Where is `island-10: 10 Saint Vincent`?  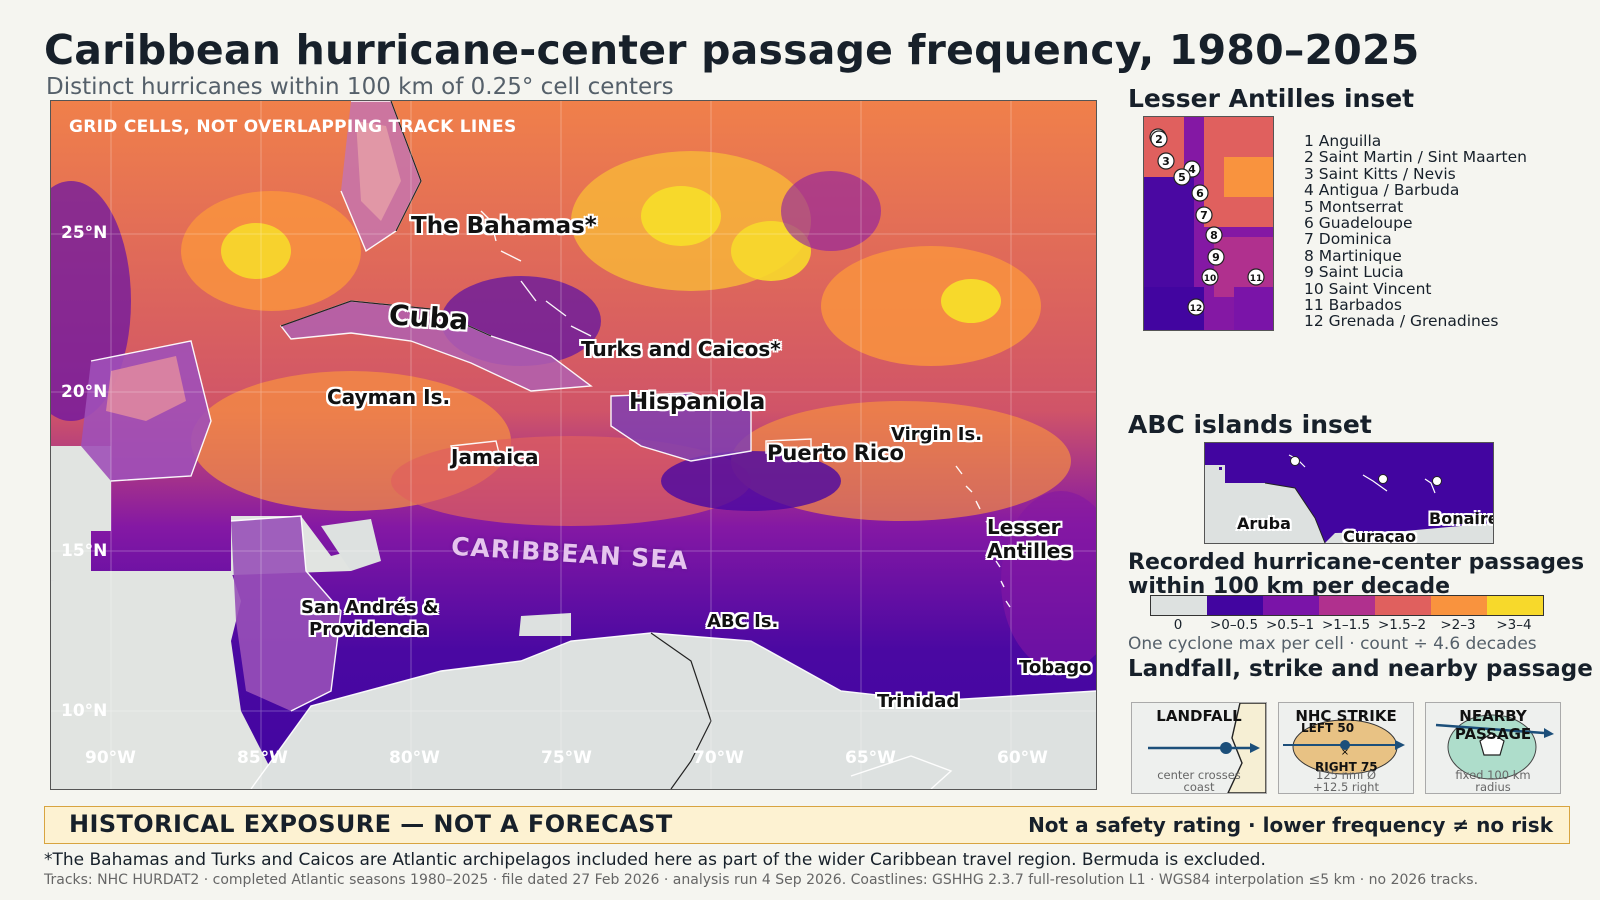 island-10: 10 Saint Vincent is located at coordinates (1368, 288).